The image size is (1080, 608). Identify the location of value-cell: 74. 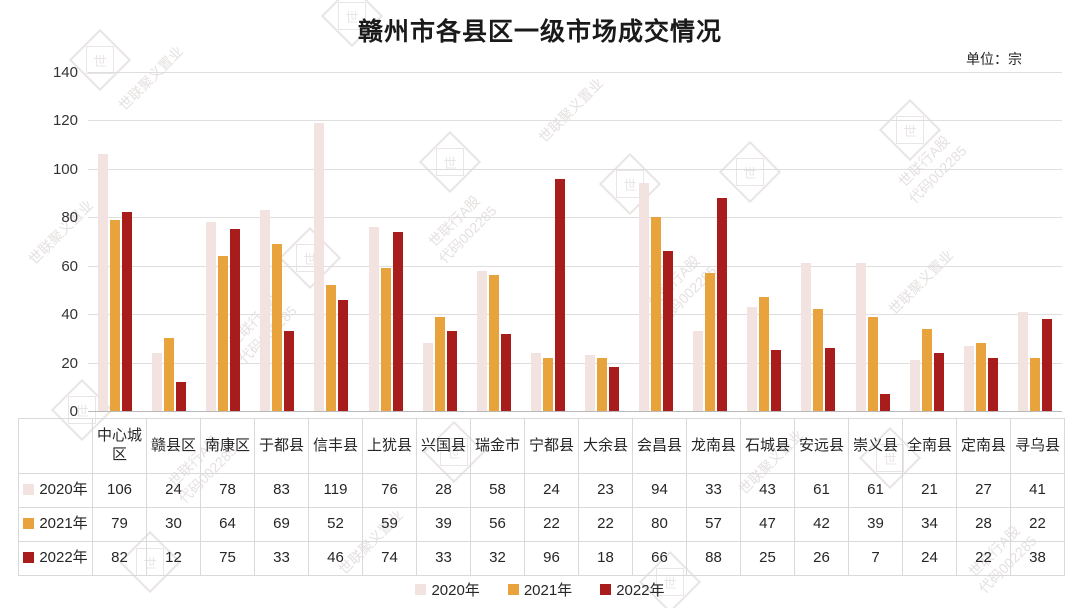
(389, 558).